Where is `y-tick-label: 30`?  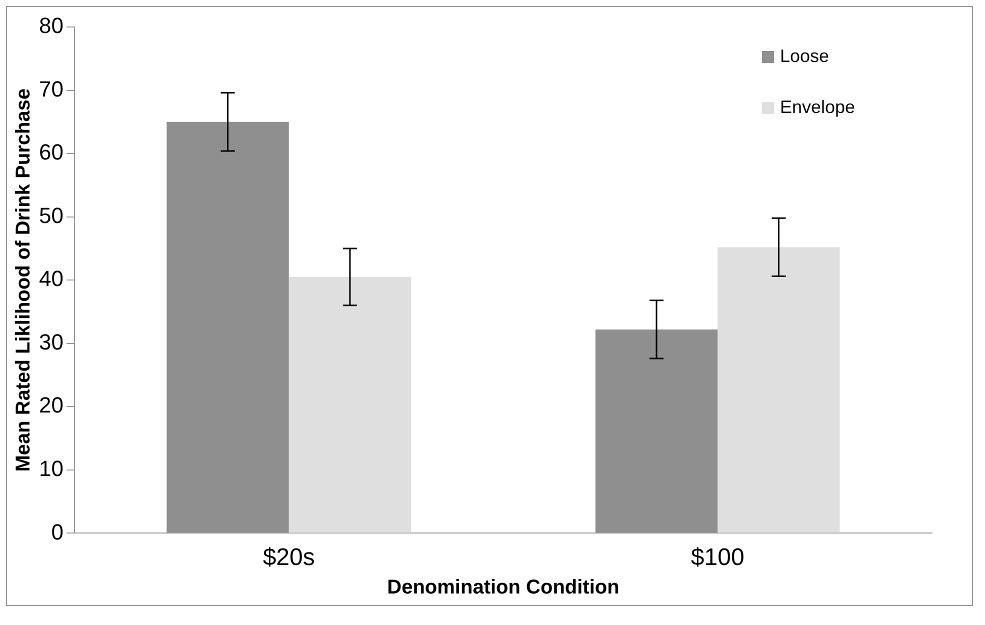
y-tick-label: 30 is located at coordinates (51, 341).